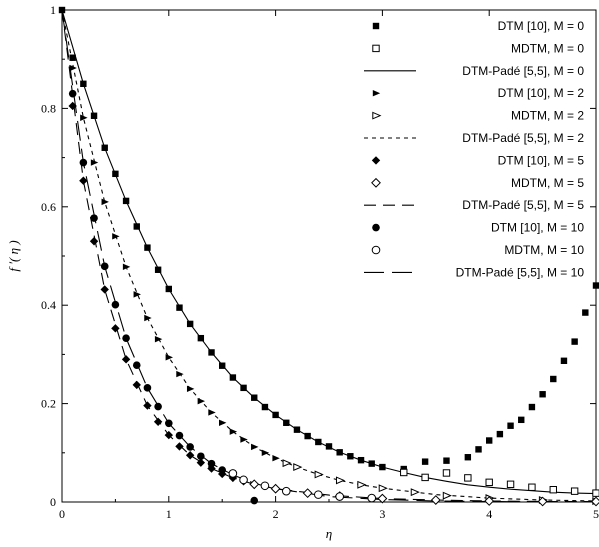 This screenshot has height=547, width=599. I want to click on y-axis-label: f ′( η ), so click(13, 255).